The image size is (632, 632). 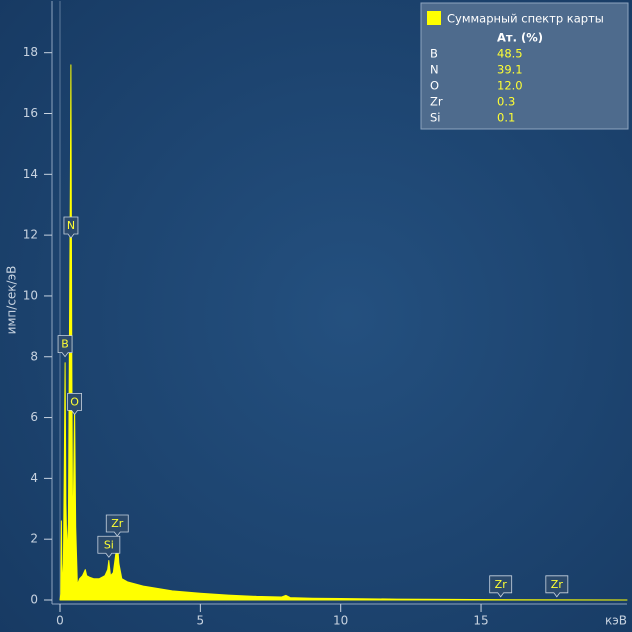 What do you see at coordinates (30, 174) in the screenshot?
I see `y-tick-label: 14` at bounding box center [30, 174].